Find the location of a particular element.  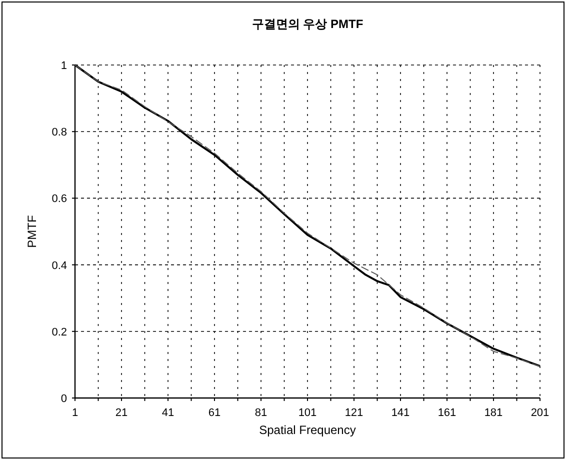

x-tick-label: 161 is located at coordinates (447, 413).